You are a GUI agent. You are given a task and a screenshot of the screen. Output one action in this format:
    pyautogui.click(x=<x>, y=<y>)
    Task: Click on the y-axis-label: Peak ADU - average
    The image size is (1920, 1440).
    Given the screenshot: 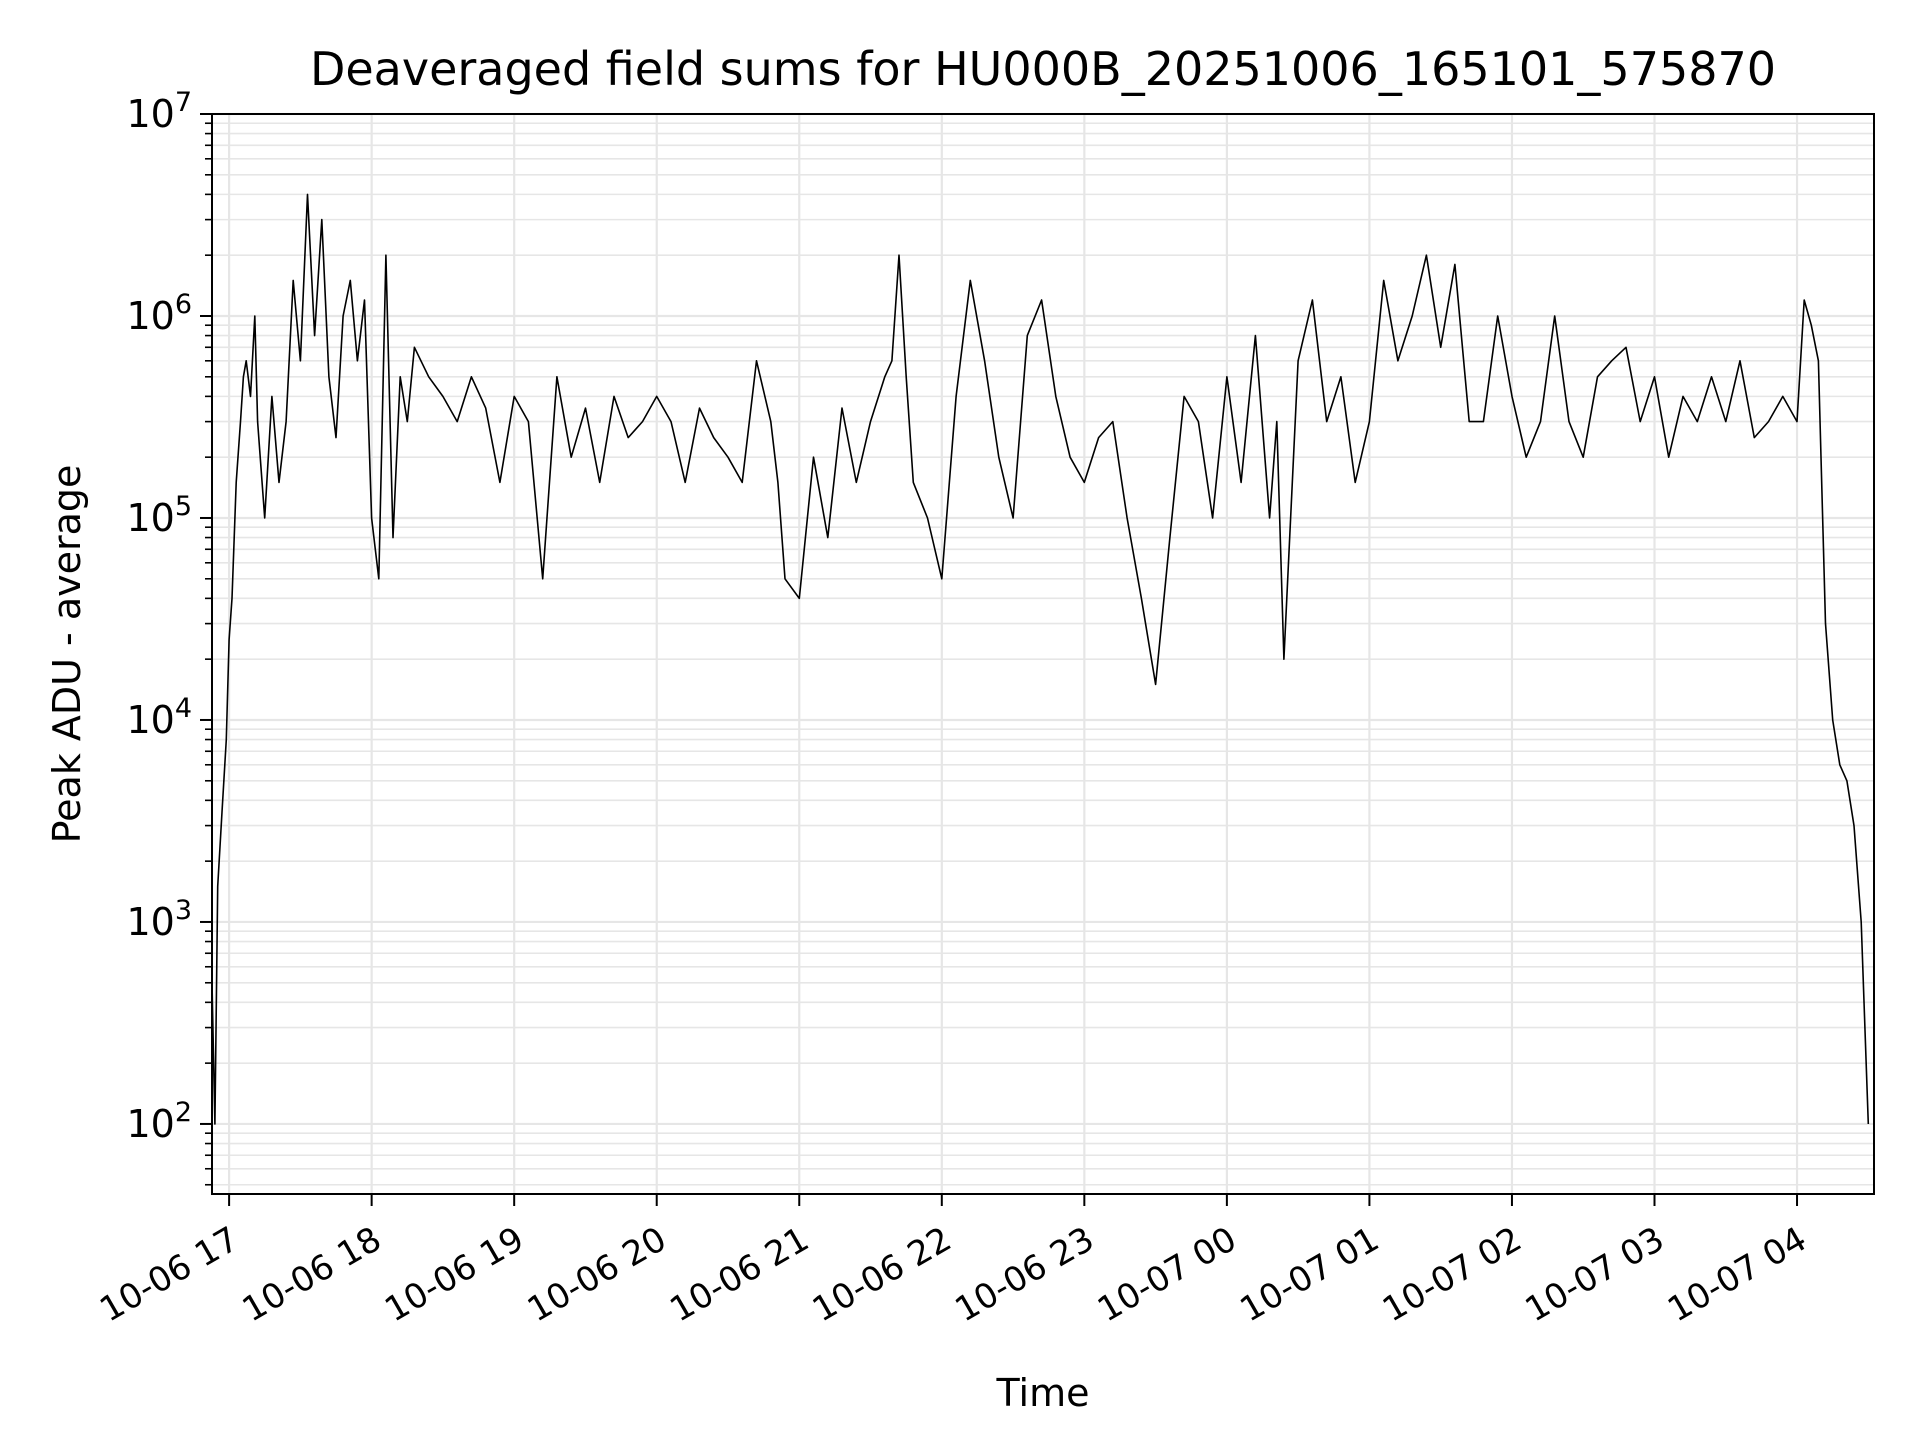 What is the action you would take?
    pyautogui.click(x=67, y=654)
    